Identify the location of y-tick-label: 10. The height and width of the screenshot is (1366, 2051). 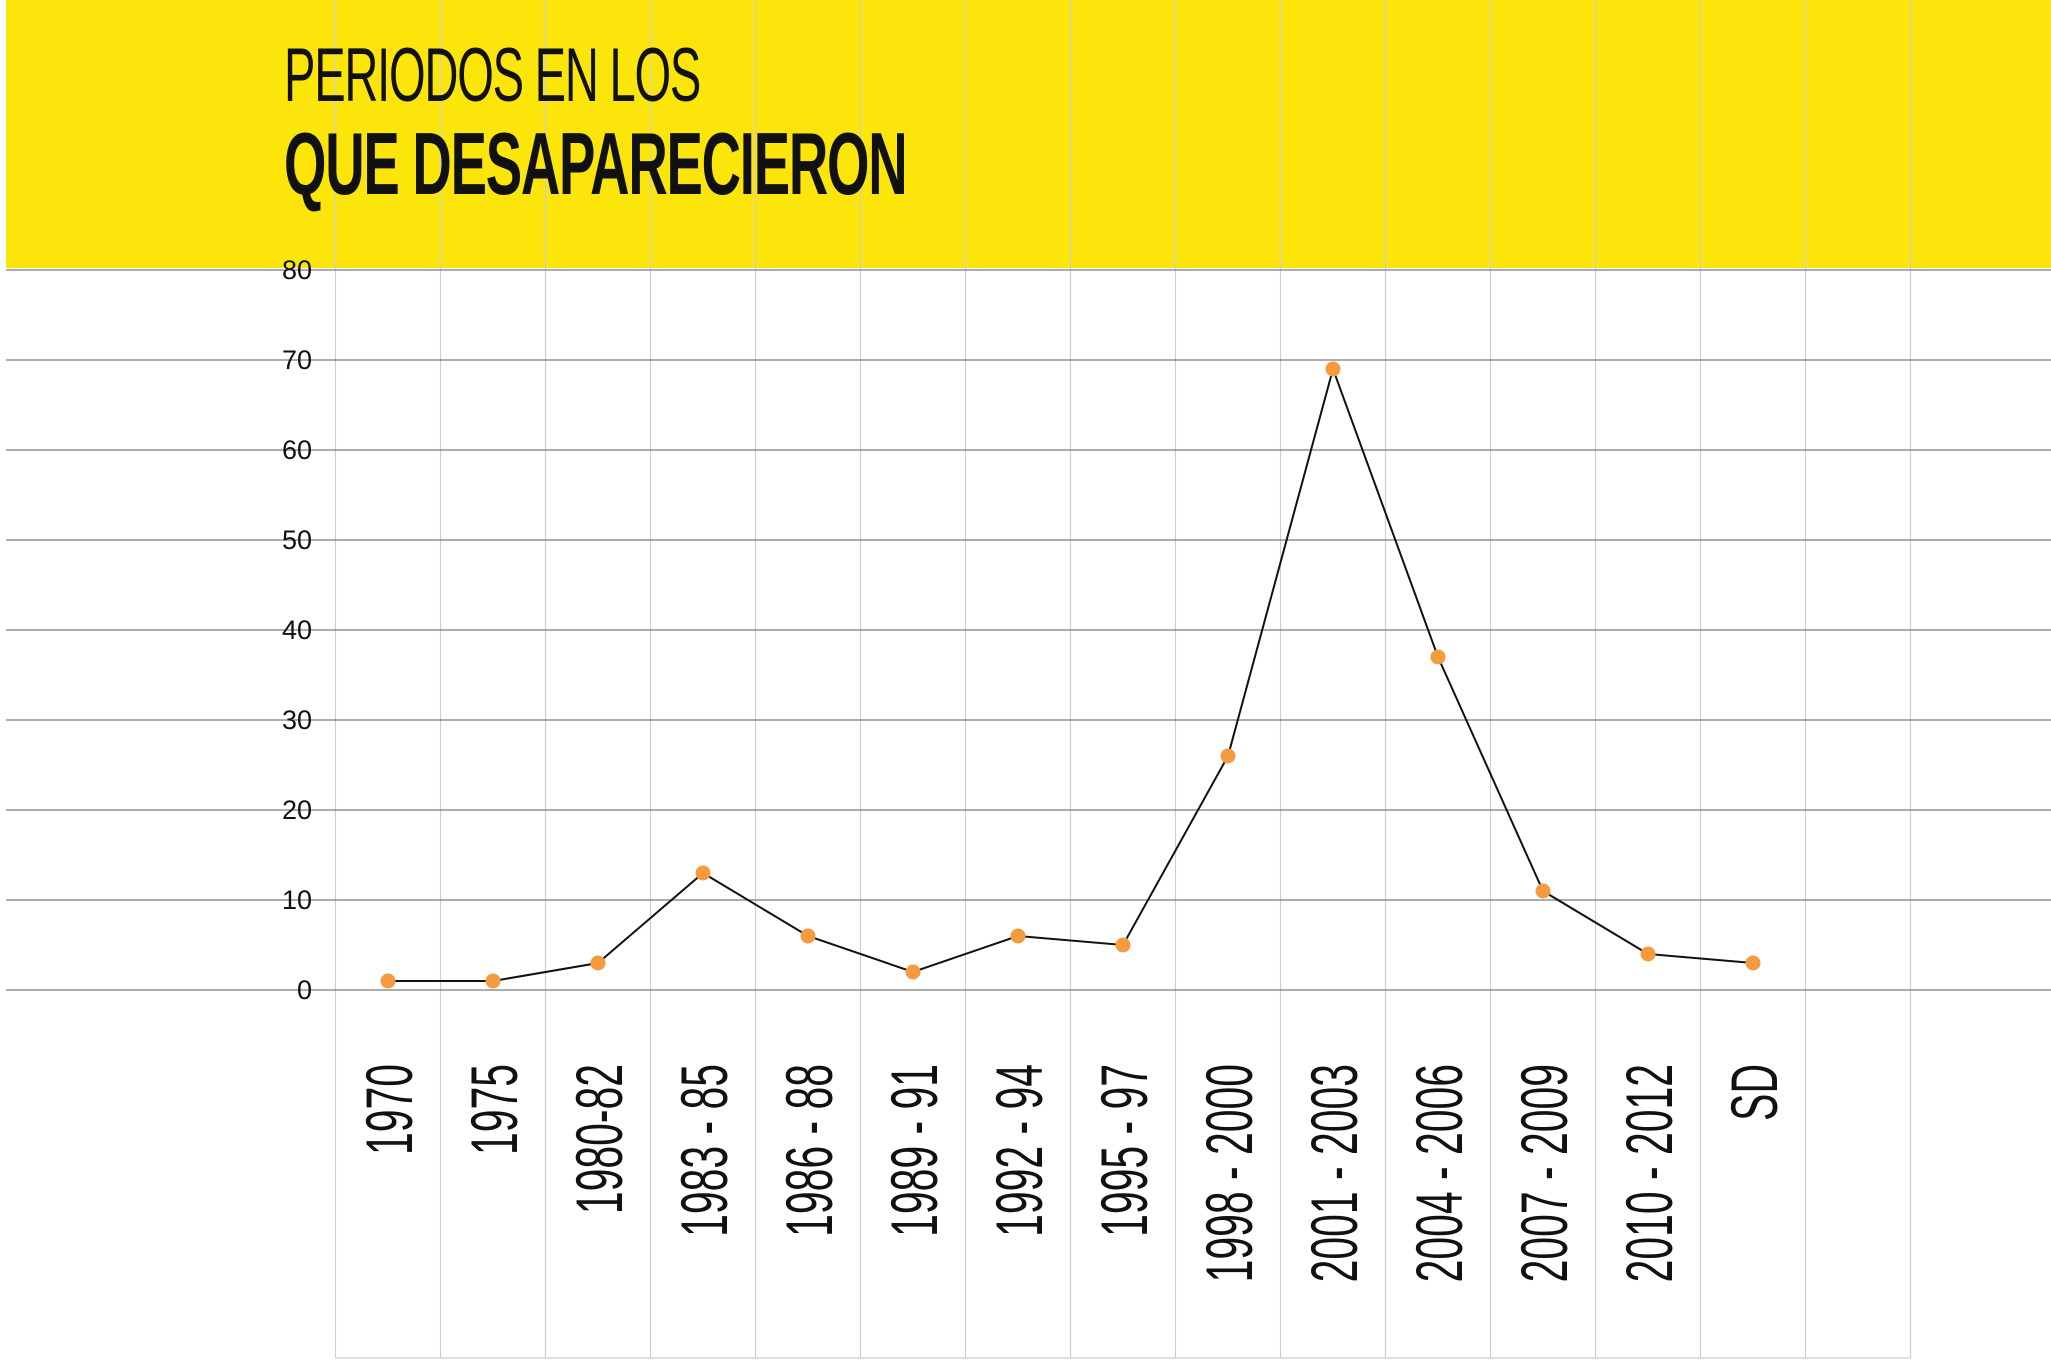
(297, 900).